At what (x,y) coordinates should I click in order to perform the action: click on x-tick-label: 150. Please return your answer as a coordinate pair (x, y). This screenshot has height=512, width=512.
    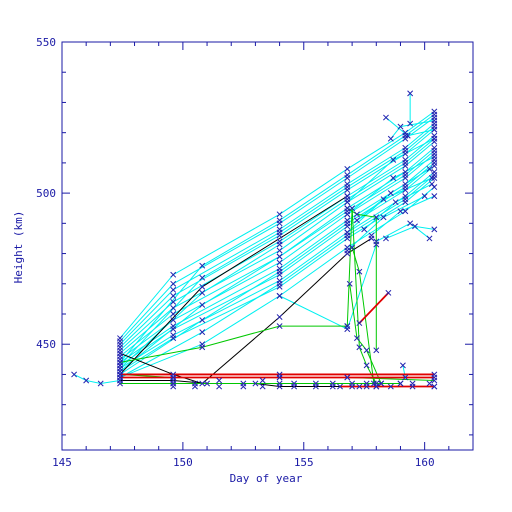
    Looking at the image, I should click on (183, 462).